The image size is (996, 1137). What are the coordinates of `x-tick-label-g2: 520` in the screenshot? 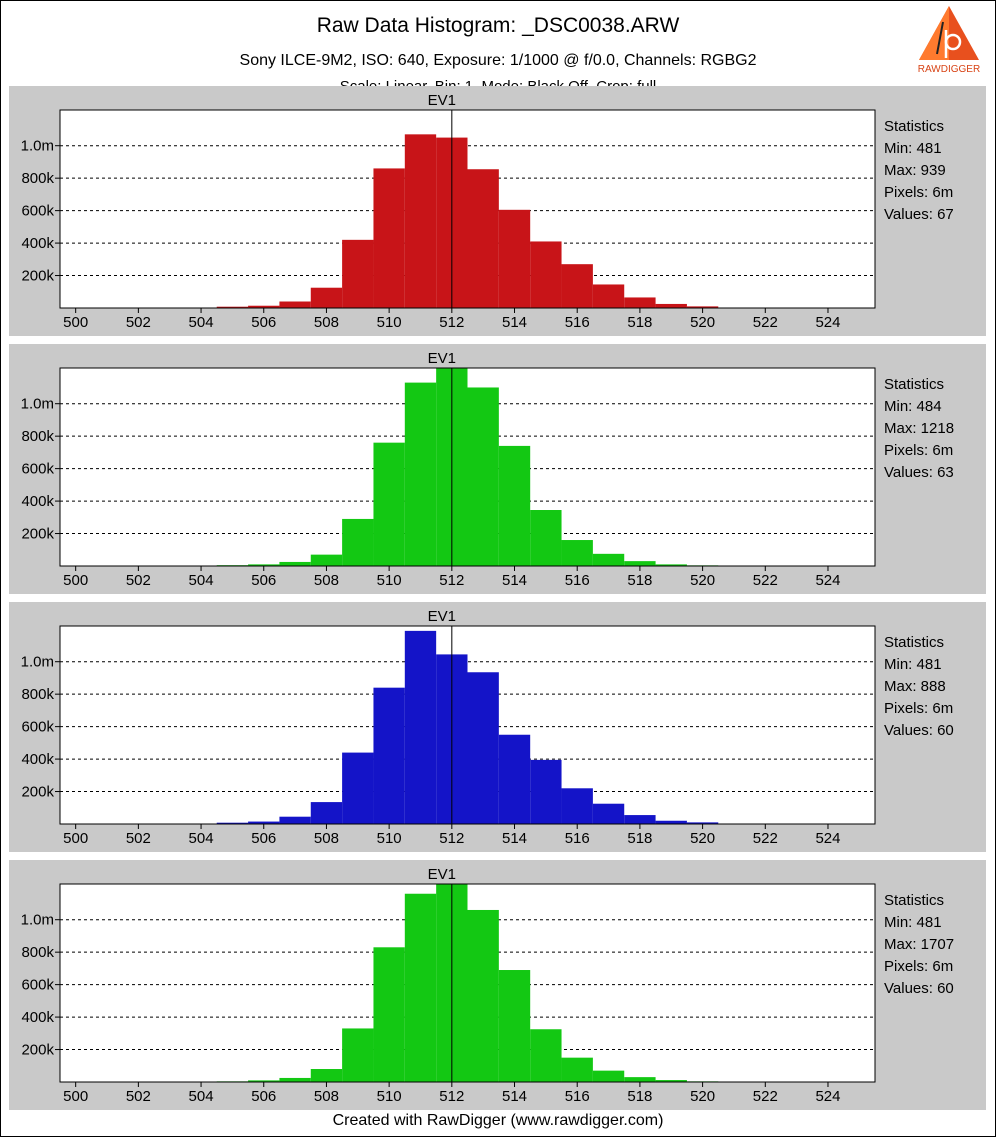 It's located at (702, 1096).